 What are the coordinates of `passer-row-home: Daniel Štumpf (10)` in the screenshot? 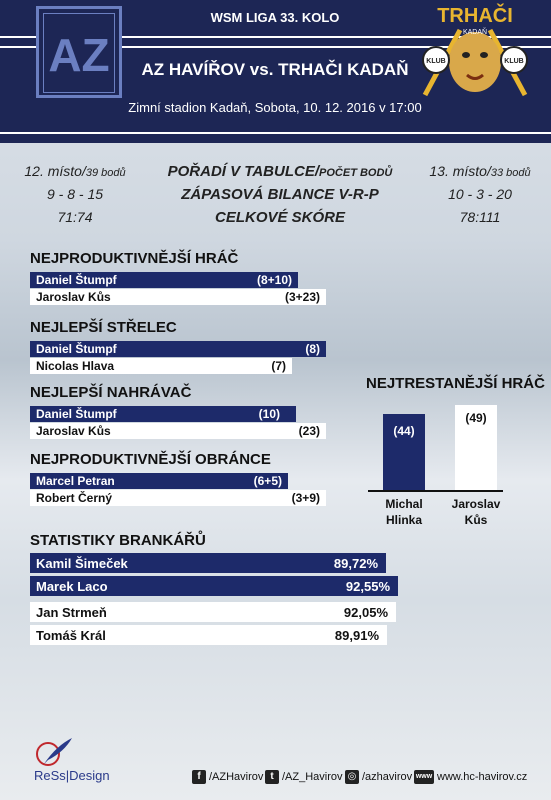 It's located at (163, 414).